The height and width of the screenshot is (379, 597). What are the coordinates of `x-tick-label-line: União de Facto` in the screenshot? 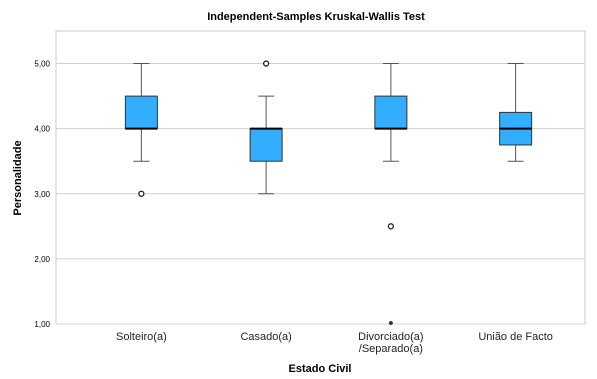 It's located at (515, 337).